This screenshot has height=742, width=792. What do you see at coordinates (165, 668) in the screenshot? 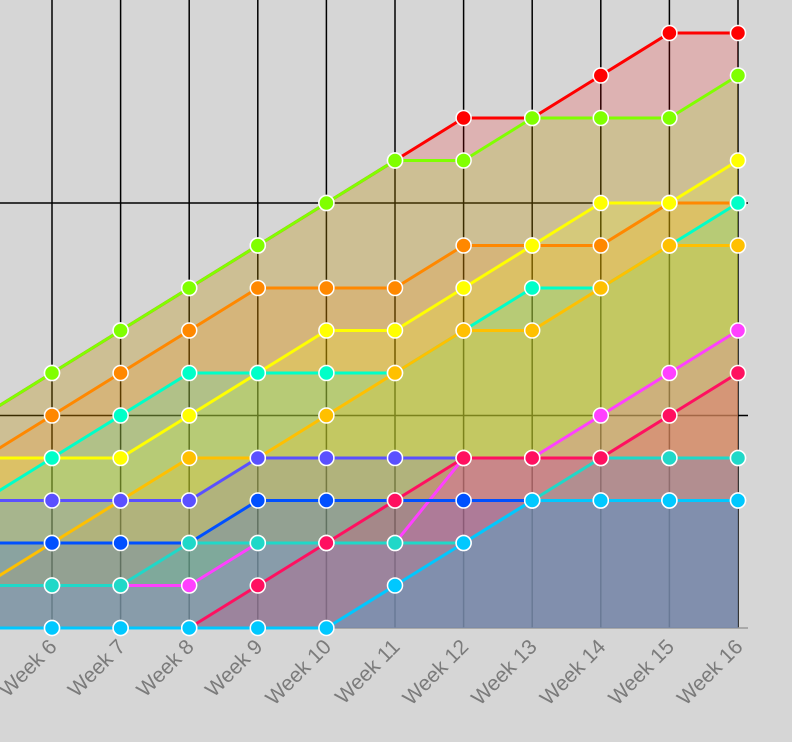
I see `x-tick-label: Week 8` at bounding box center [165, 668].